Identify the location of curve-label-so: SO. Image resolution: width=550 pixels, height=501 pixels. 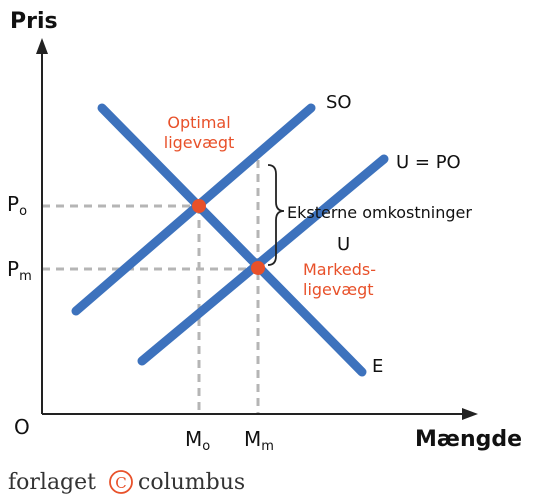
(339, 102).